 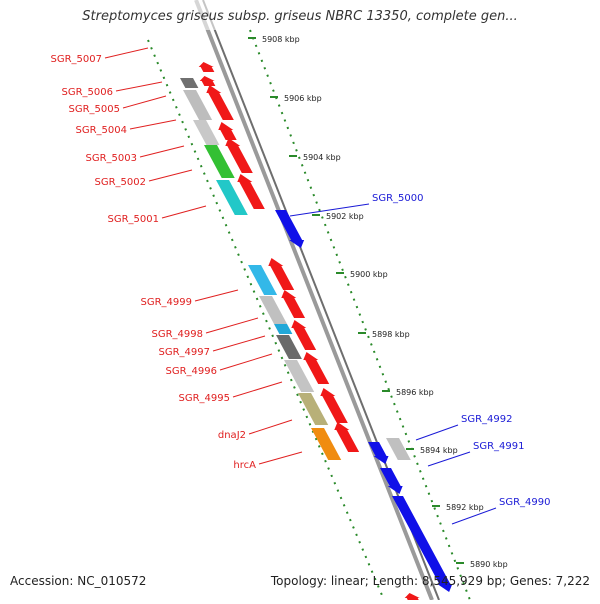 What do you see at coordinates (95, 109) in the screenshot?
I see `gene-label-forward: SGR_5005` at bounding box center [95, 109].